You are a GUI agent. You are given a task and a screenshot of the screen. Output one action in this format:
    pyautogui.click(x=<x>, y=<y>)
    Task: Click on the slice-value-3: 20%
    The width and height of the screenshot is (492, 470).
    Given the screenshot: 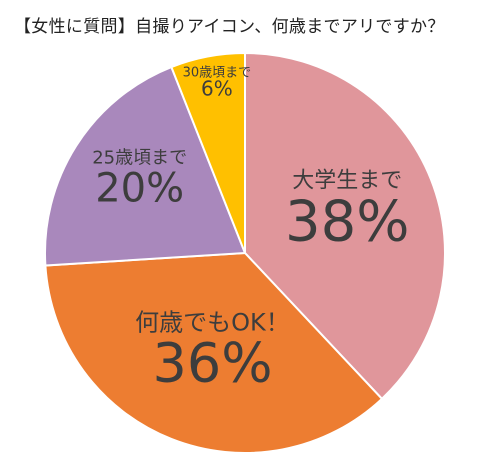 What is the action you would take?
    pyautogui.click(x=139, y=189)
    